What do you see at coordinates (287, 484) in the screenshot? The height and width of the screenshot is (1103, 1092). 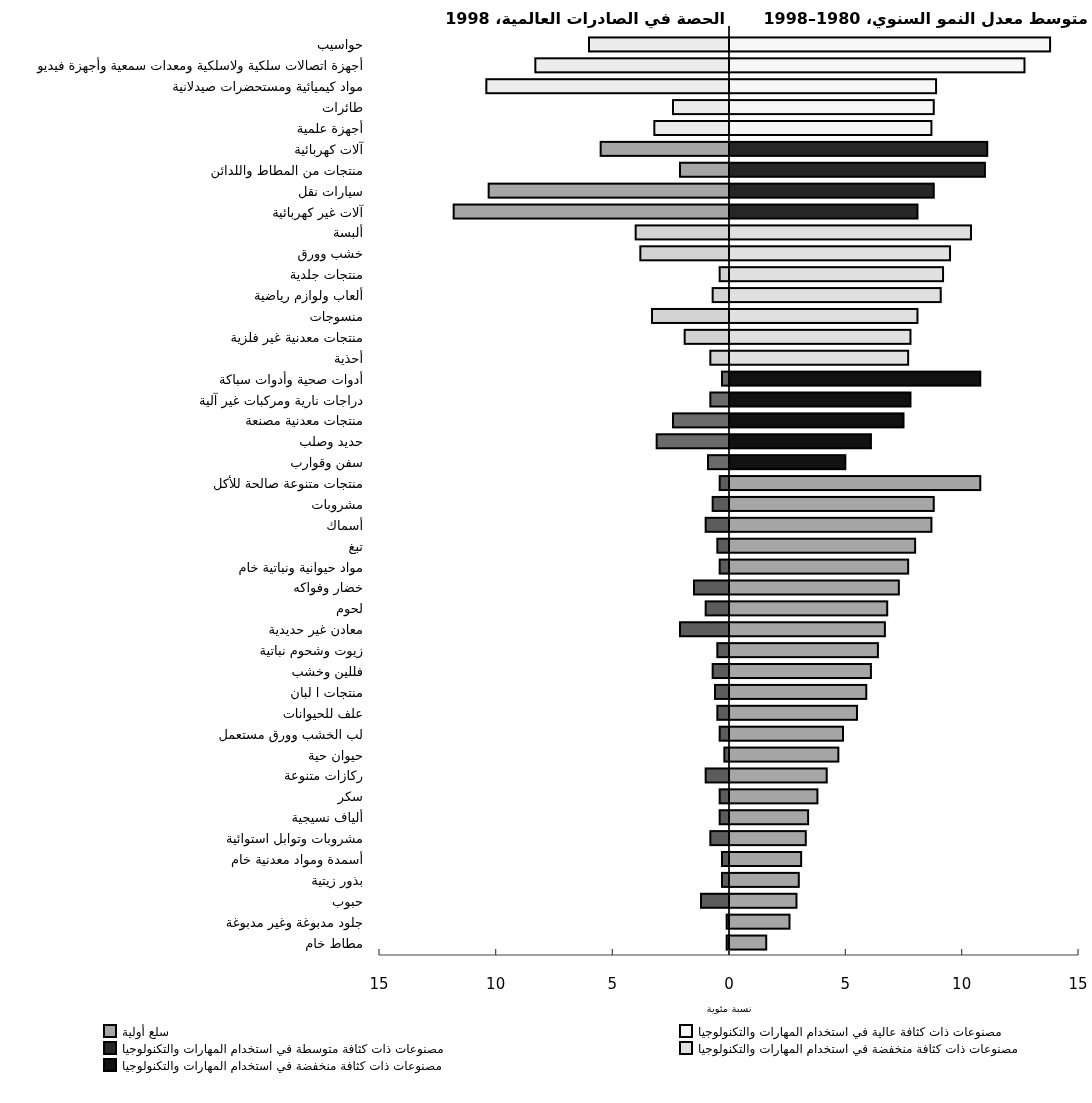 I see `y-tick-label: منتجات متنوعة صالحة للأكل` at bounding box center [287, 484].